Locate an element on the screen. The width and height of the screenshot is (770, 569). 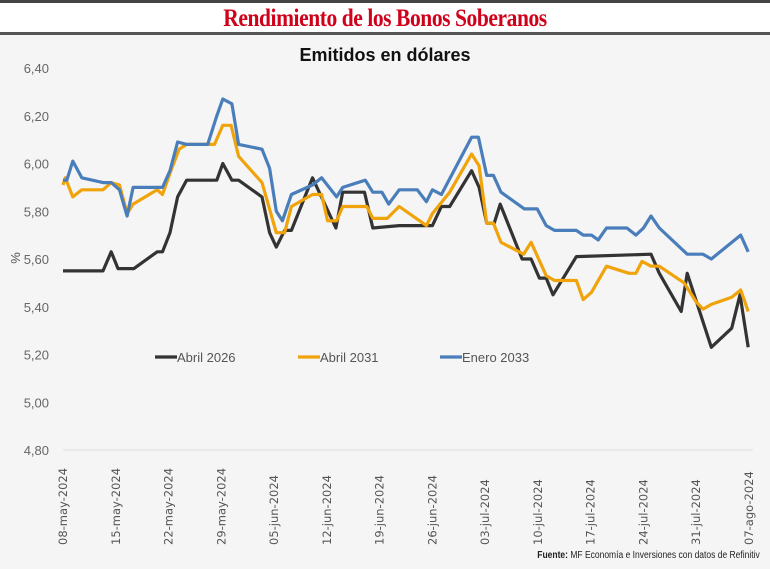
x-tick-label: 08-may-2024 is located at coordinates (63, 506).